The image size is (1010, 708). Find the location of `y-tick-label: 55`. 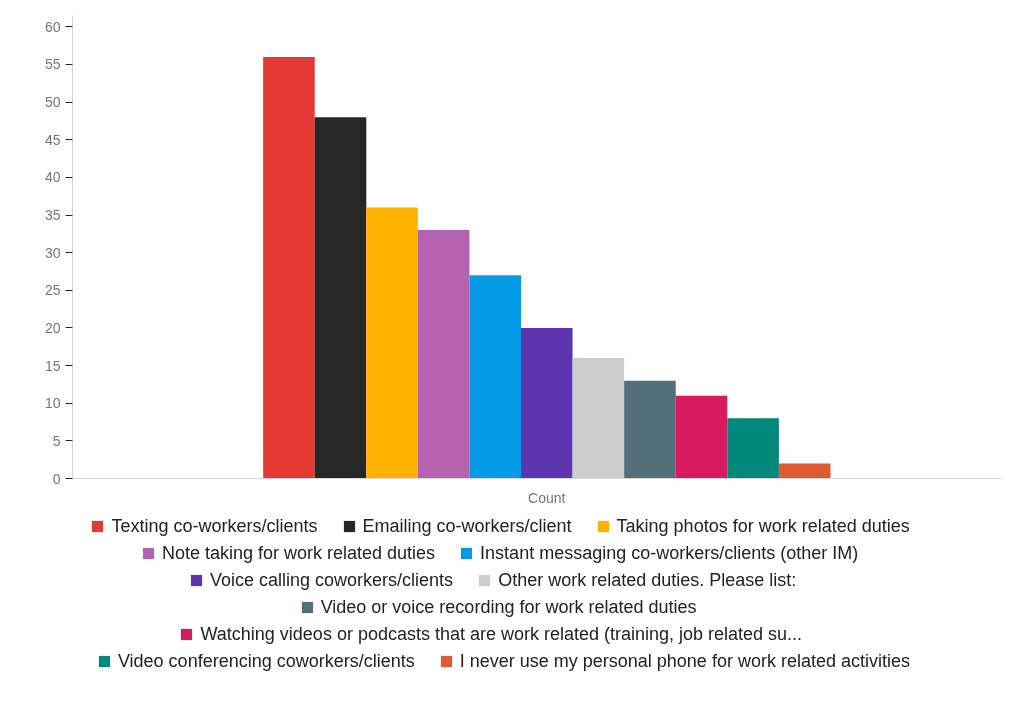

y-tick-label: 55 is located at coordinates (52, 64).